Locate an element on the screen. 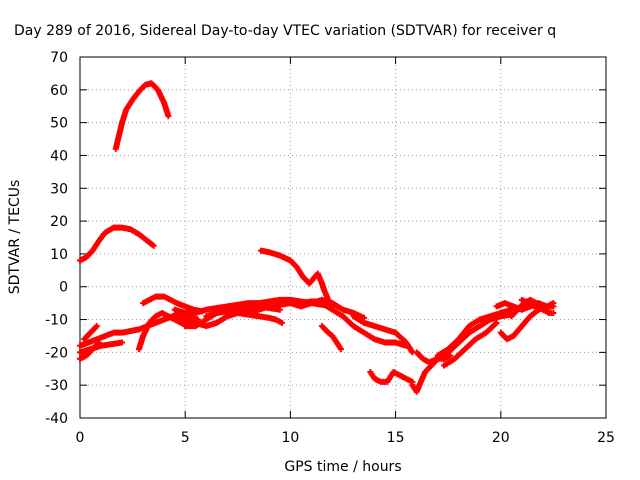 The image size is (640, 480). y-tick-label: -30 is located at coordinates (56, 386).